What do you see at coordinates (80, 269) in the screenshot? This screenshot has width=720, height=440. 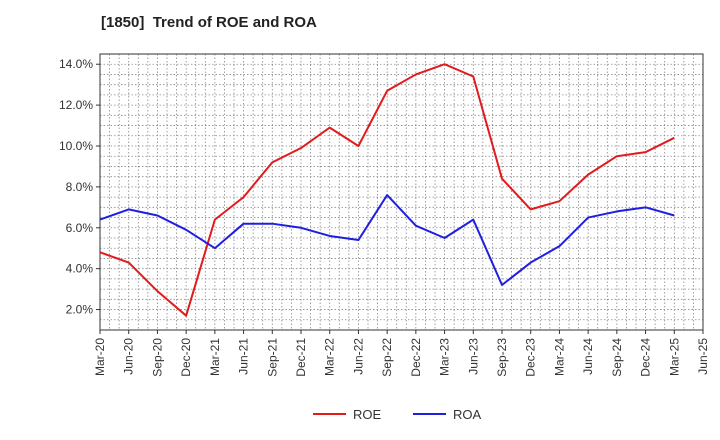 I see `y-tick-label: 4.0%` at bounding box center [80, 269].